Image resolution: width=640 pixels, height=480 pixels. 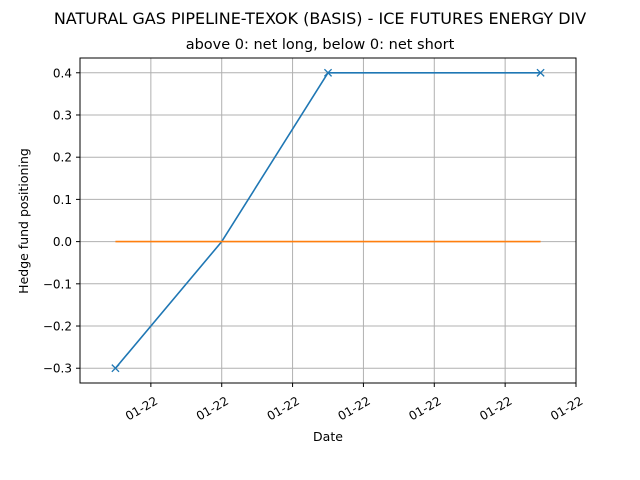 I want to click on y-tick-label: −0.1, so click(x=57, y=284).